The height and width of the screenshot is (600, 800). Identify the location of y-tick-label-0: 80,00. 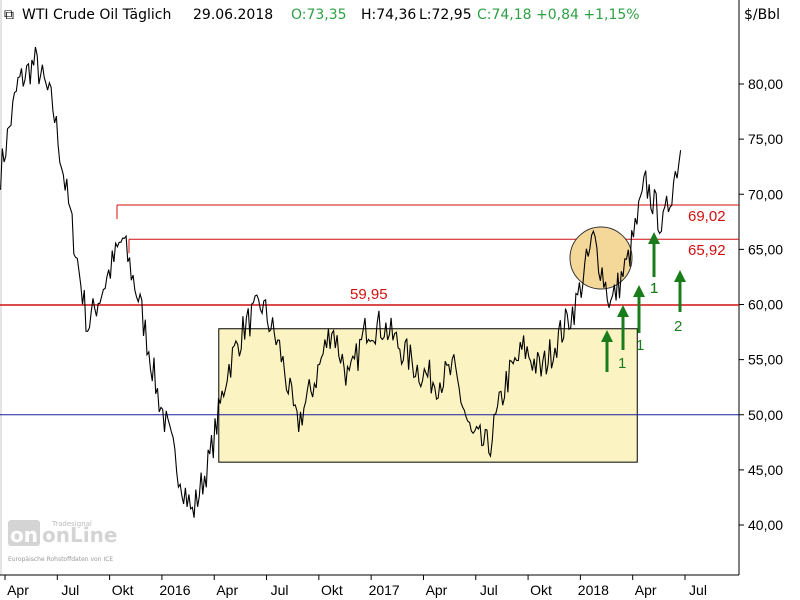
(765, 84).